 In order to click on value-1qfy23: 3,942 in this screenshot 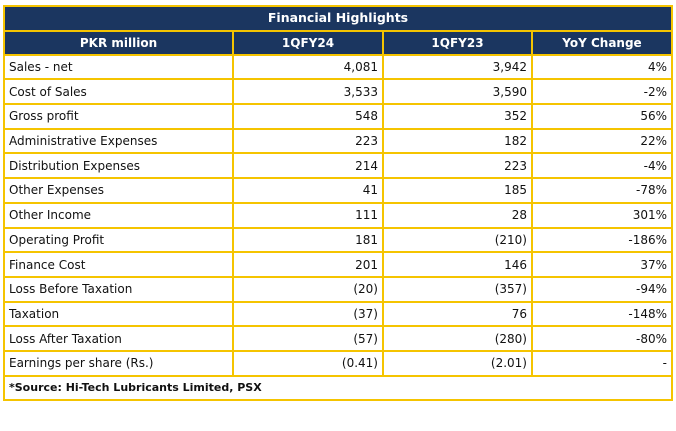, I will do `click(457, 67)`.